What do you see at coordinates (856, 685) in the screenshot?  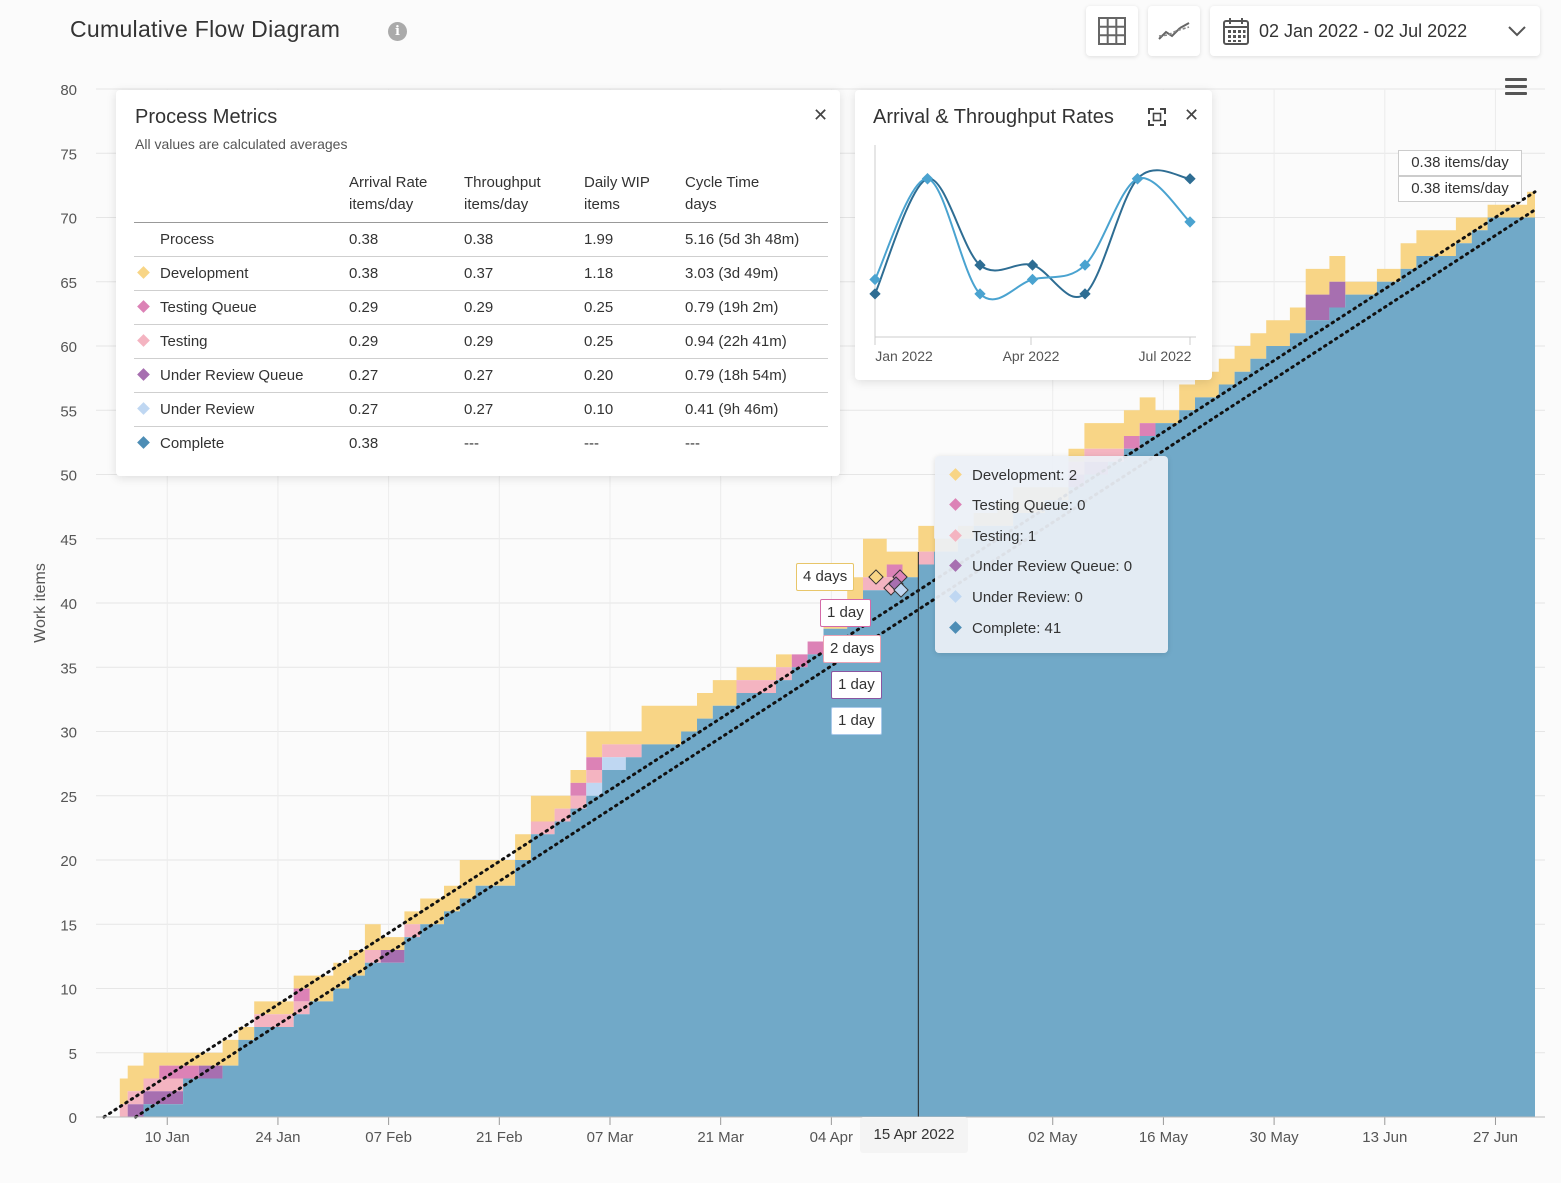 I see `cycle-time-label-under-review-queue: 1 day` at bounding box center [856, 685].